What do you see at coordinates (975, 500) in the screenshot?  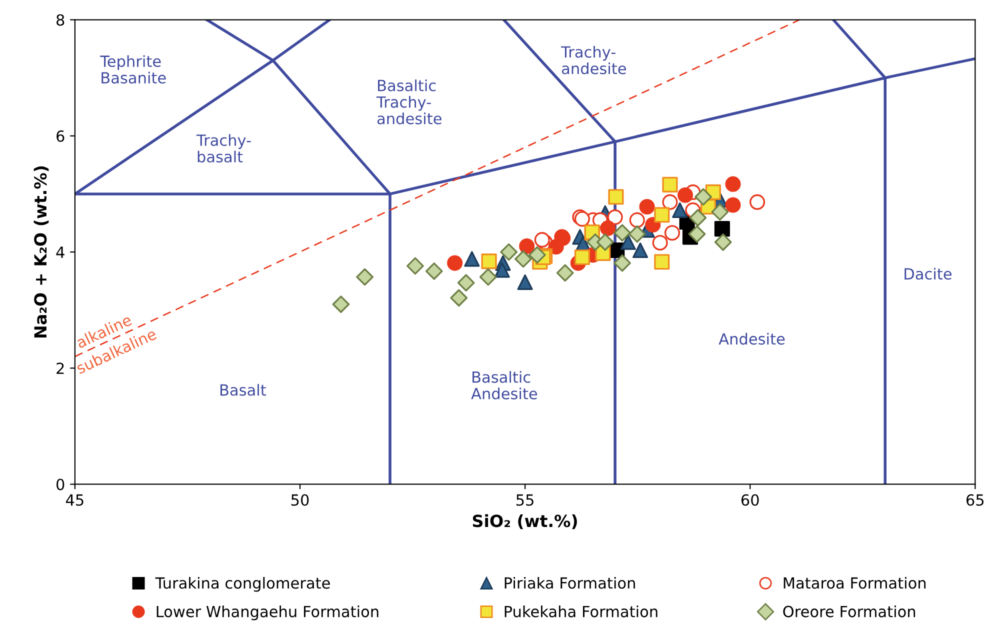 I see `x-tick-label: 65` at bounding box center [975, 500].